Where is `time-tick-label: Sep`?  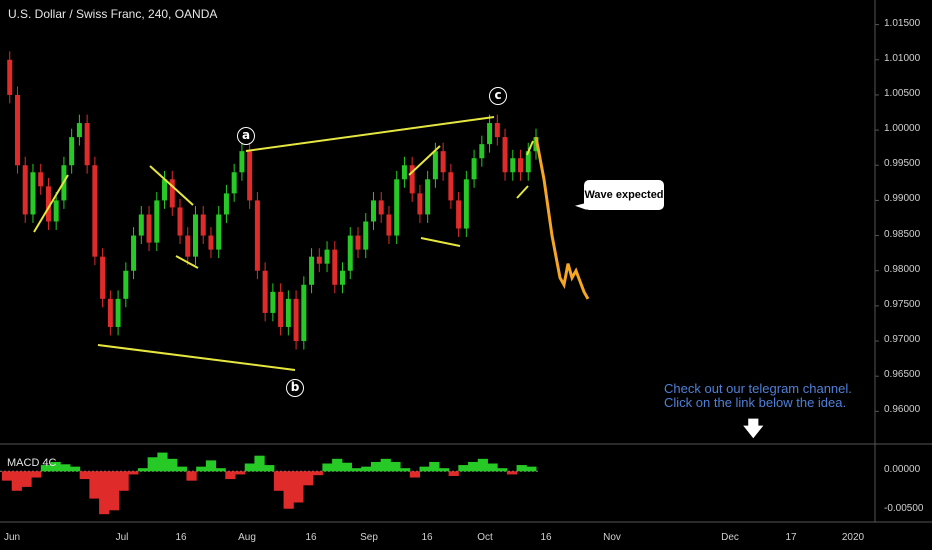 time-tick-label: Sep is located at coordinates (369, 537).